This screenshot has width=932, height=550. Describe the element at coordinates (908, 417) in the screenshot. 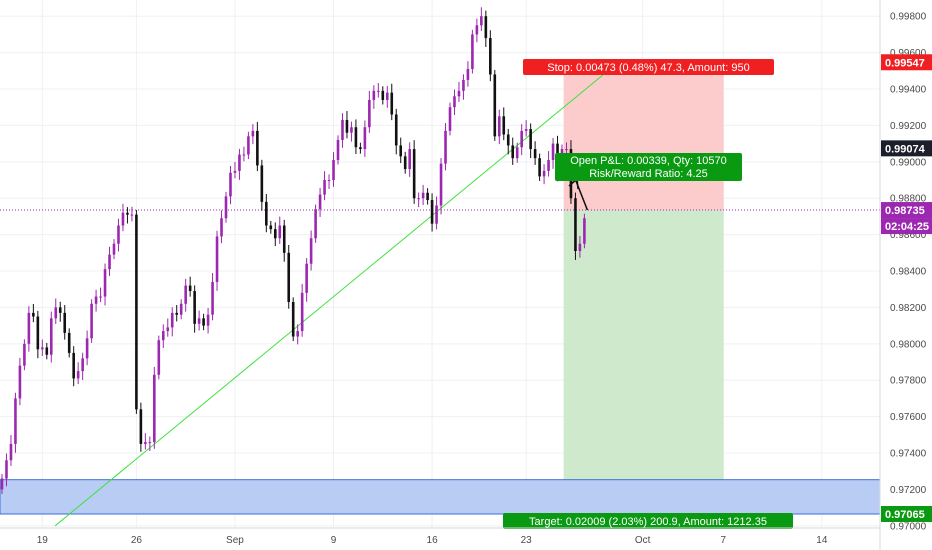

I see `y-tick-label: 0.97600` at that location.